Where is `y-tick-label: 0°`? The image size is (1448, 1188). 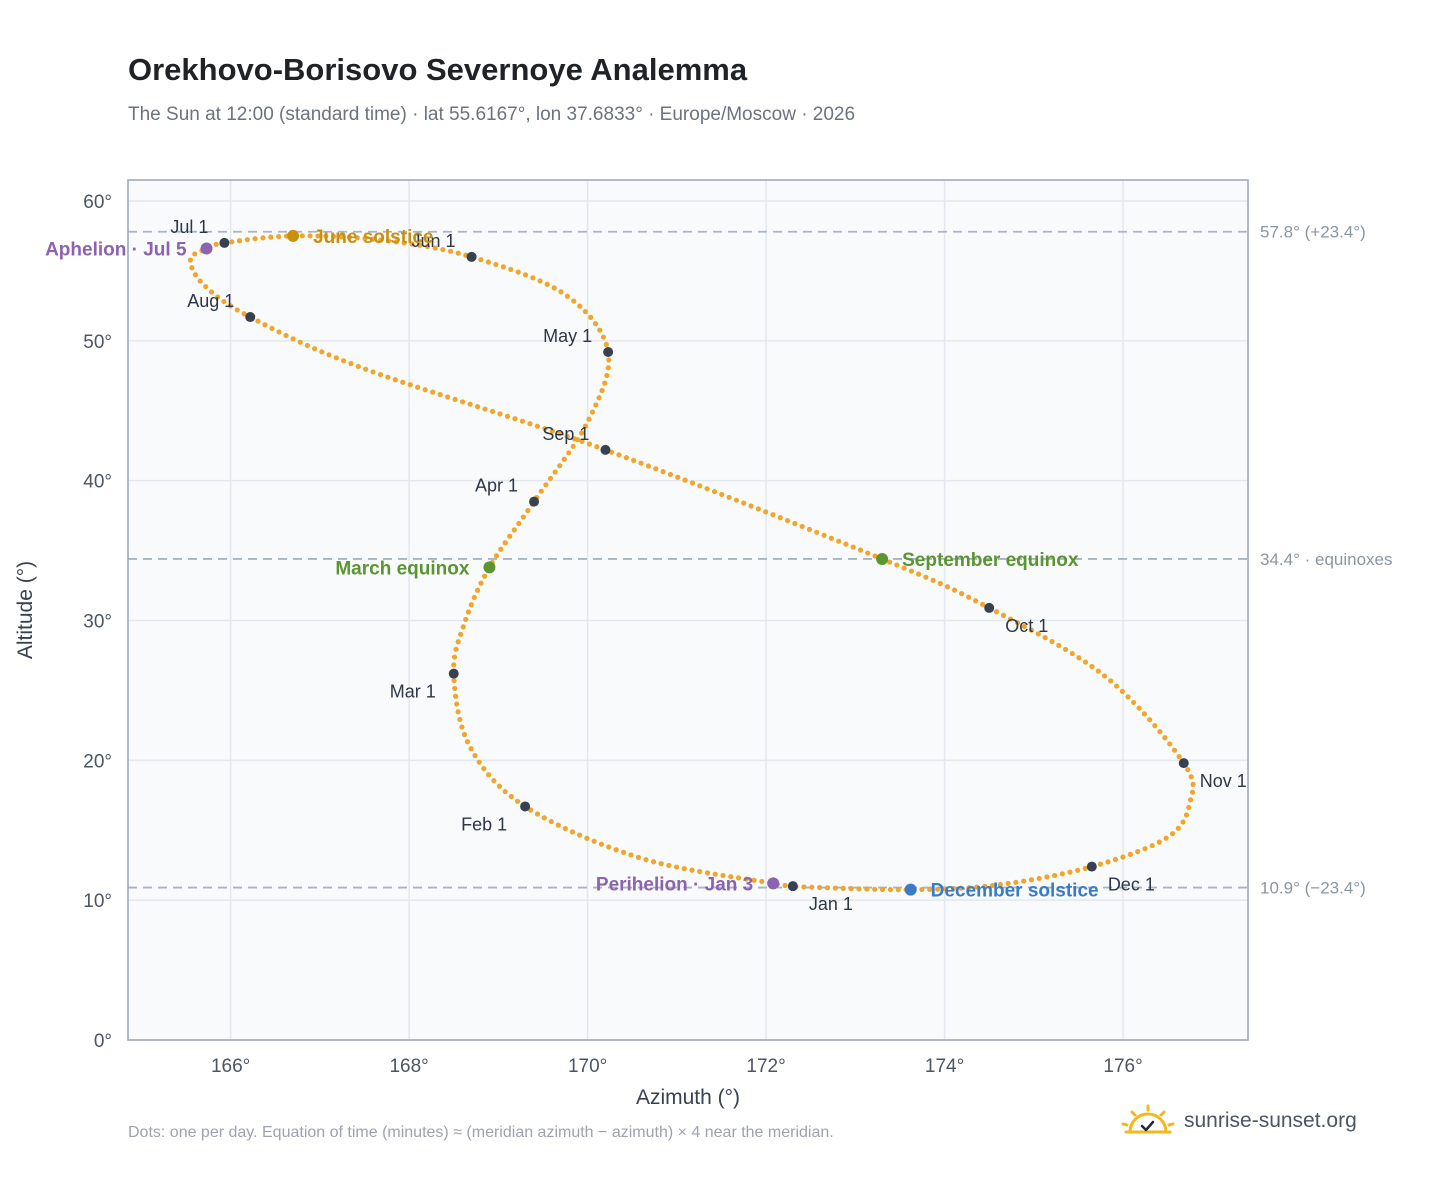 y-tick-label: 0° is located at coordinates (103, 1041).